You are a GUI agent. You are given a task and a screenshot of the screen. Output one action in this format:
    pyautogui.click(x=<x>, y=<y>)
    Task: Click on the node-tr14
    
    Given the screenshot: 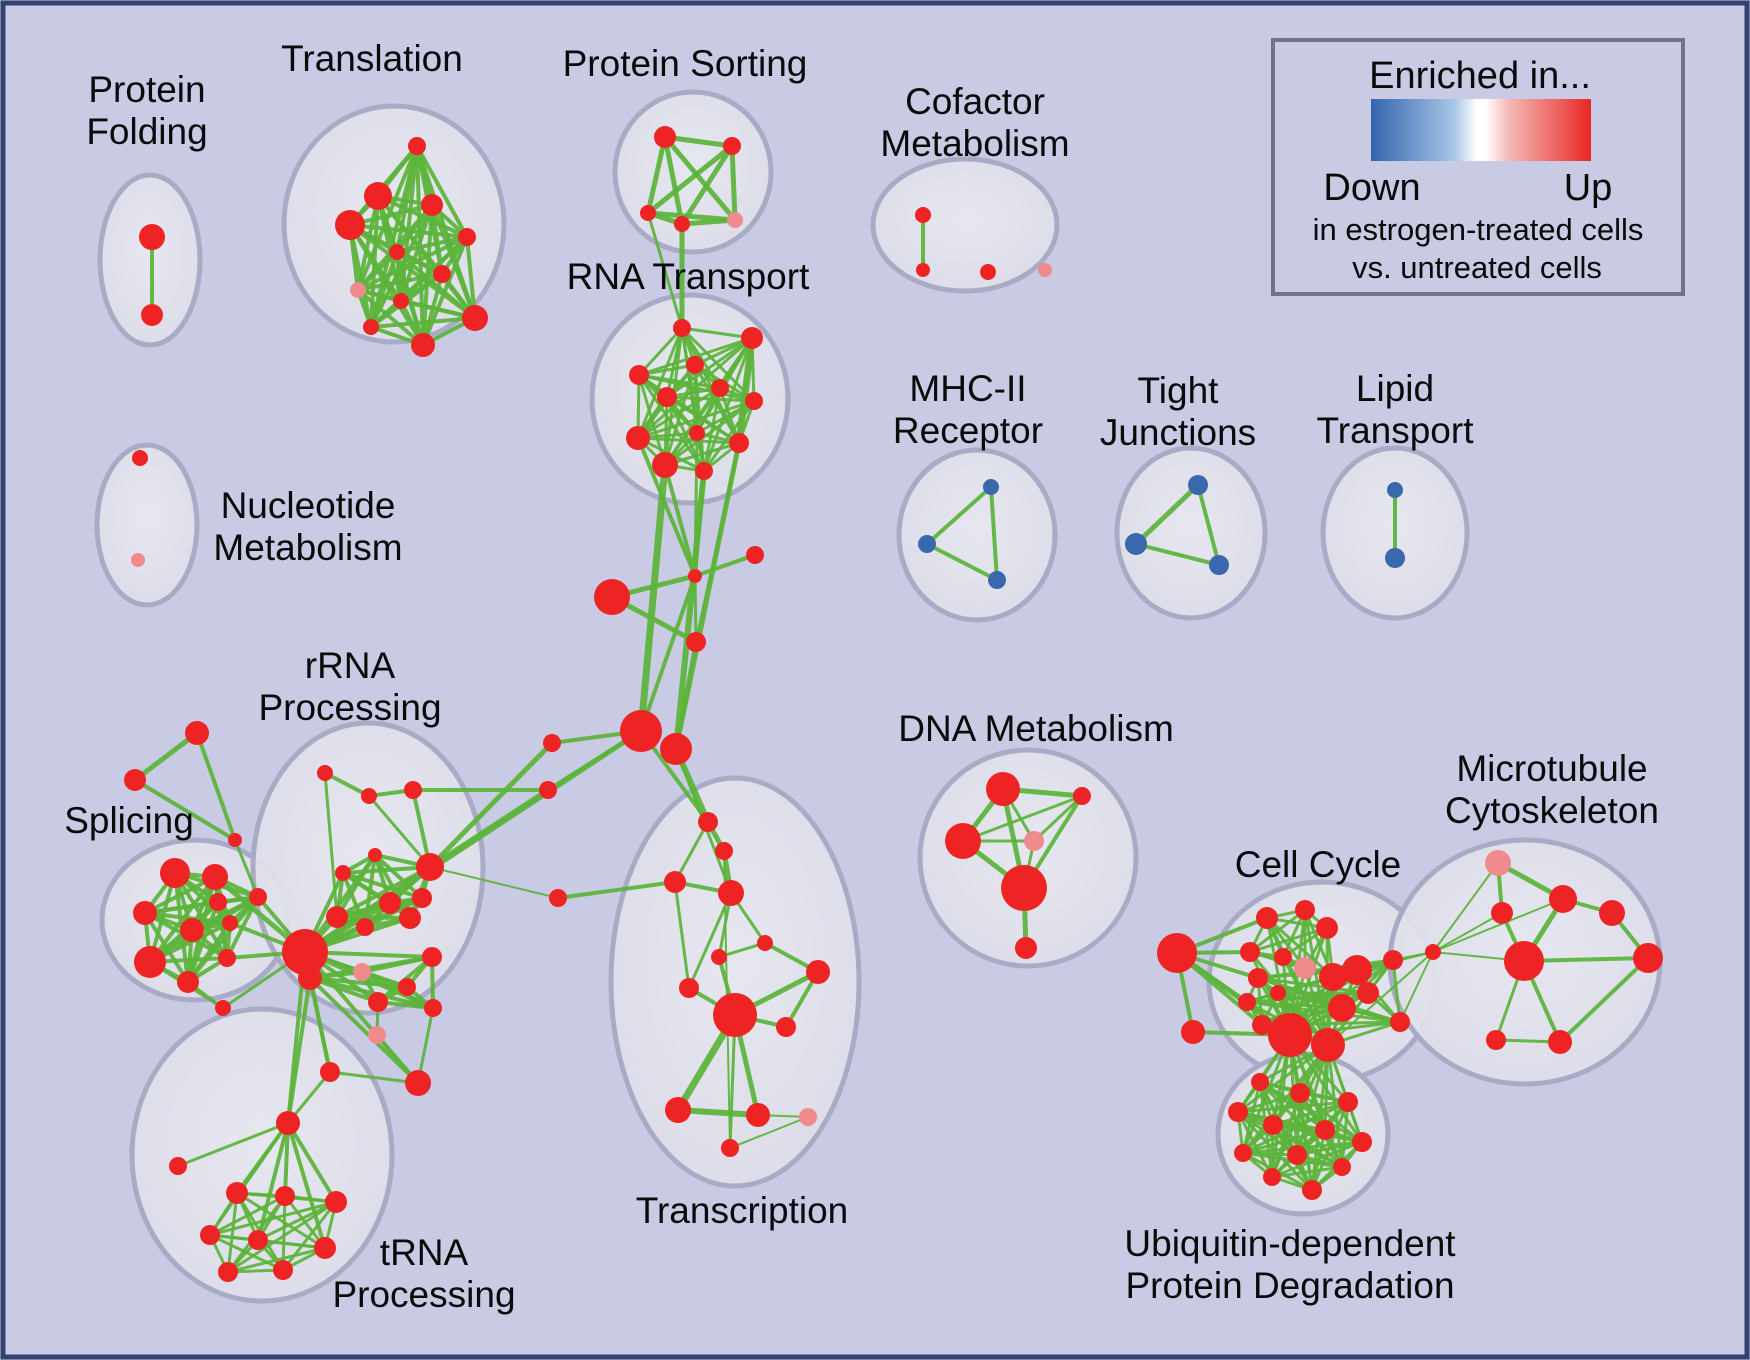 What is the action you would take?
    pyautogui.click(x=808, y=1117)
    